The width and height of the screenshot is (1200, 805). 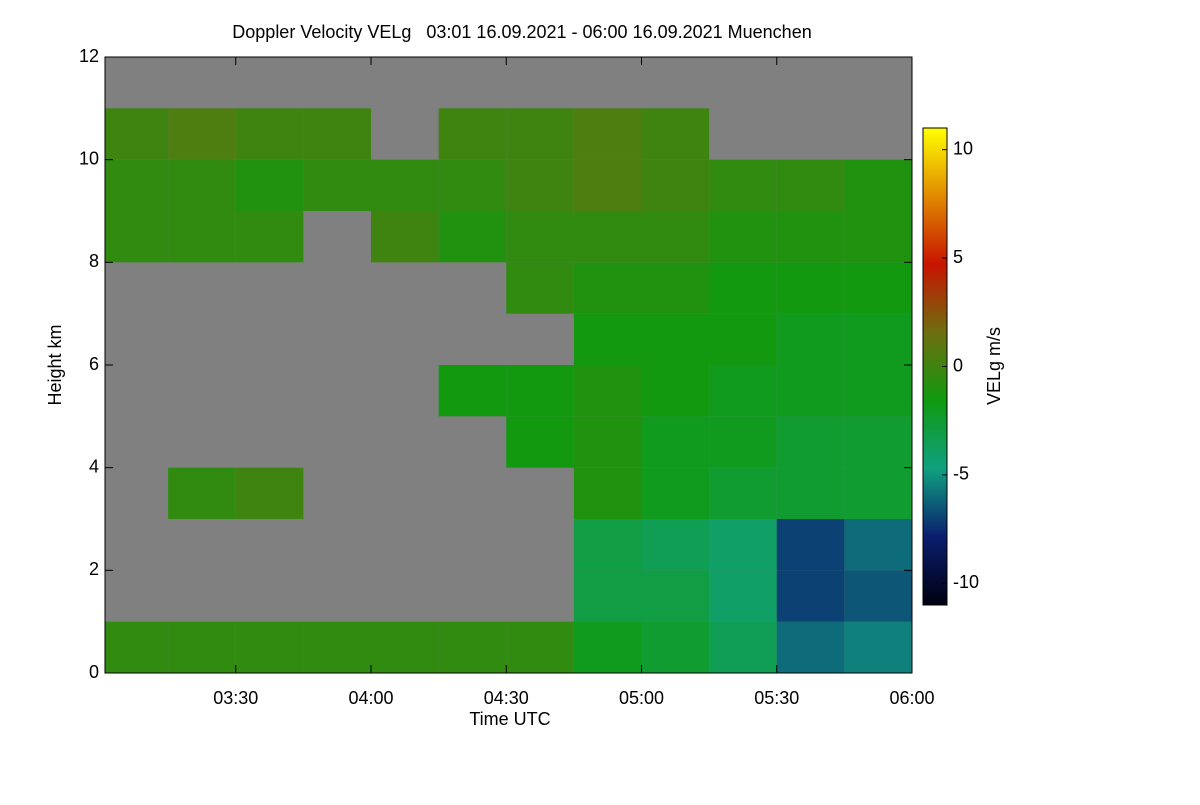 What do you see at coordinates (94, 466) in the screenshot?
I see `y-tick-label: 4` at bounding box center [94, 466].